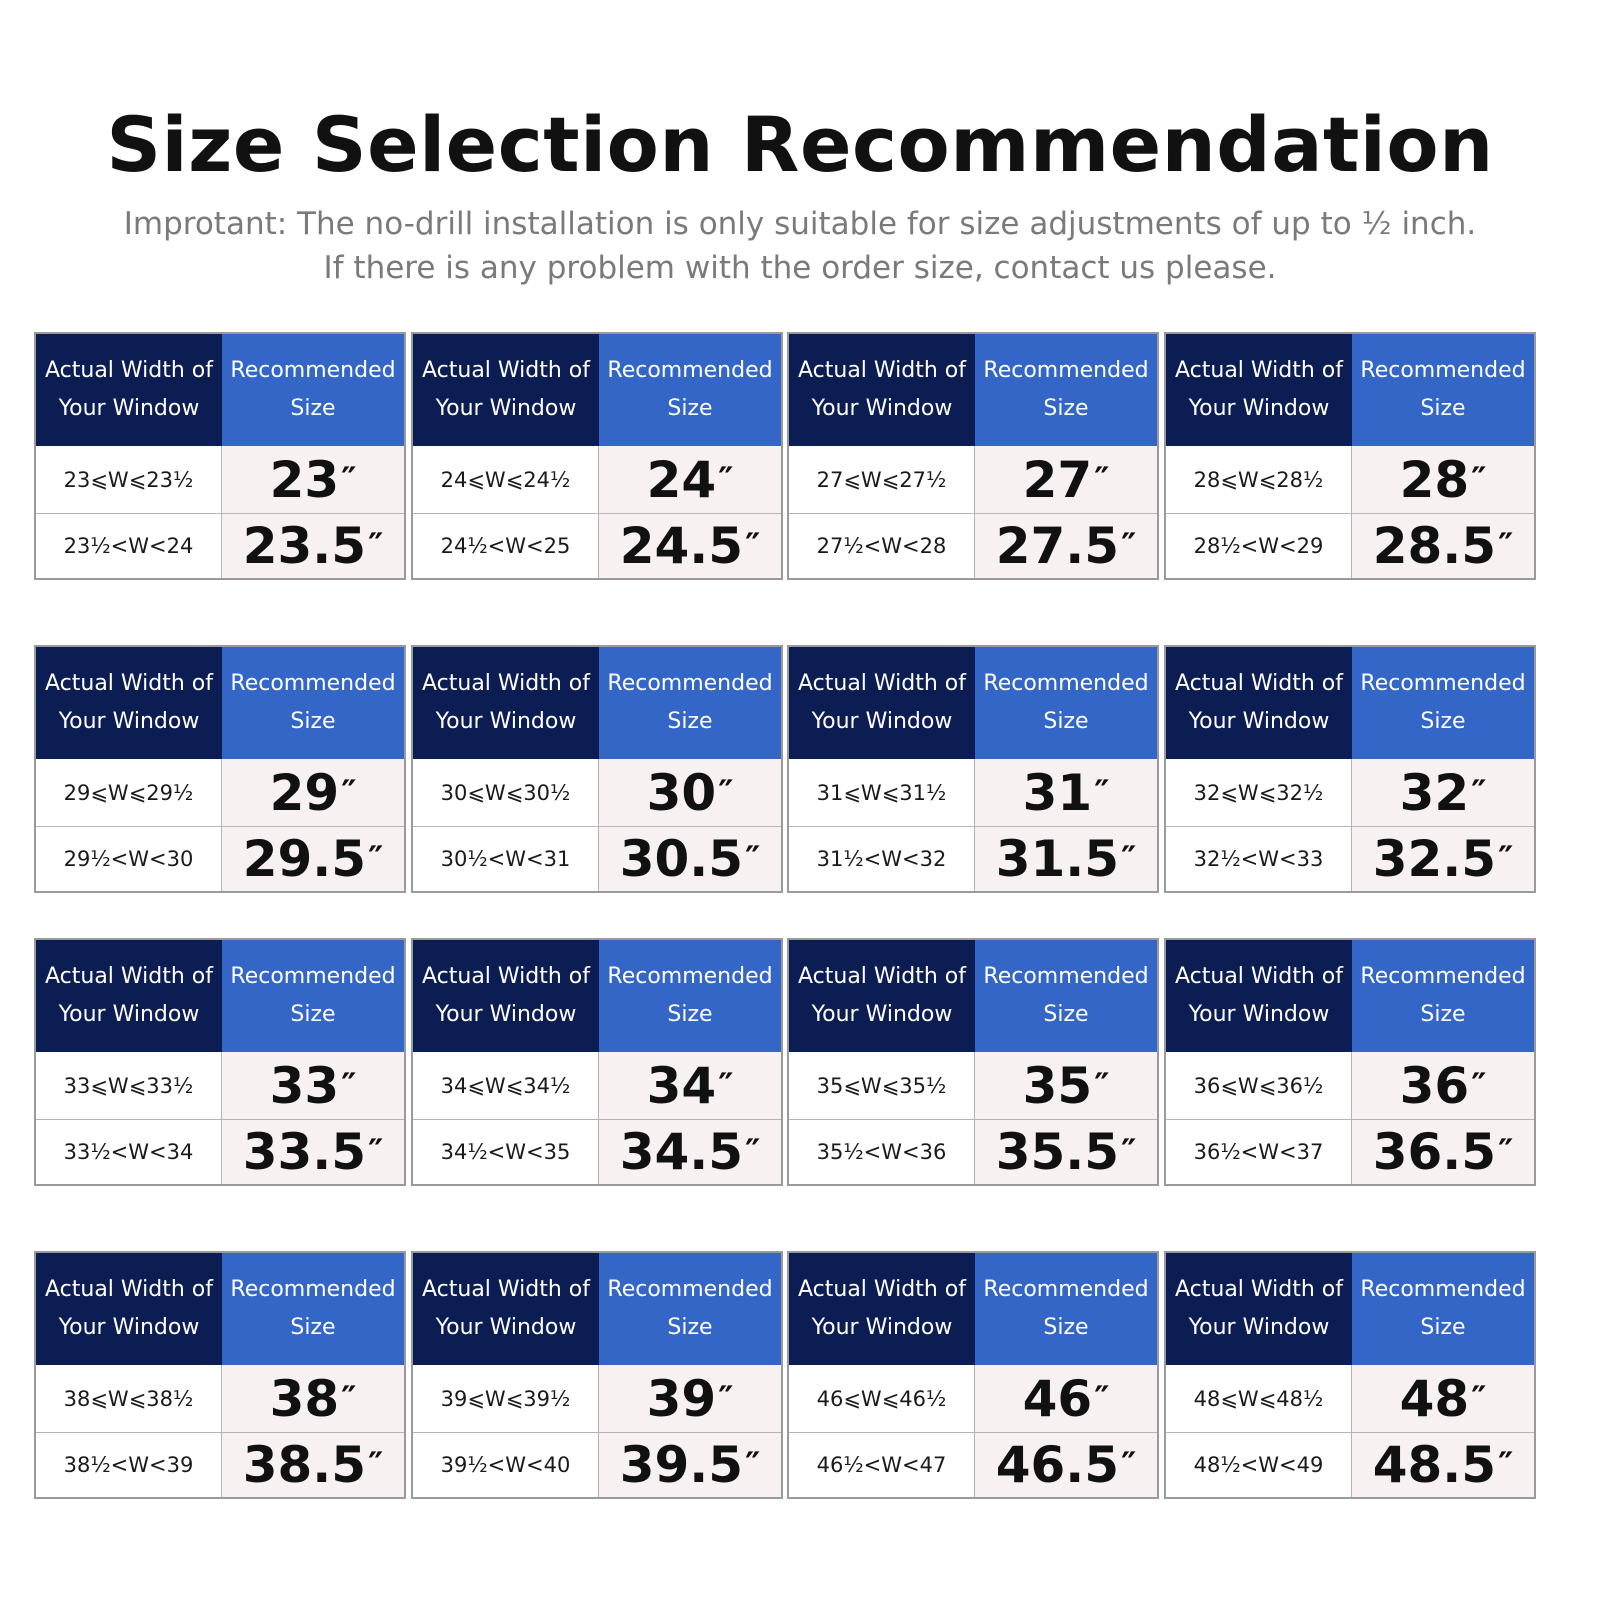  I want to click on recommended-size: 27 ″, so click(1066, 479).